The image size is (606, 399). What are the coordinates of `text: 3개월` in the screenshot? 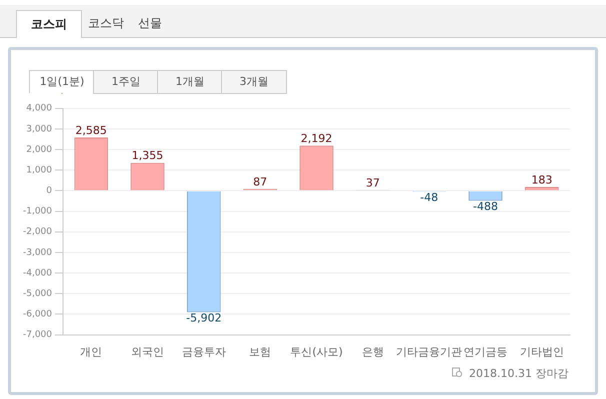 It's located at (254, 82).